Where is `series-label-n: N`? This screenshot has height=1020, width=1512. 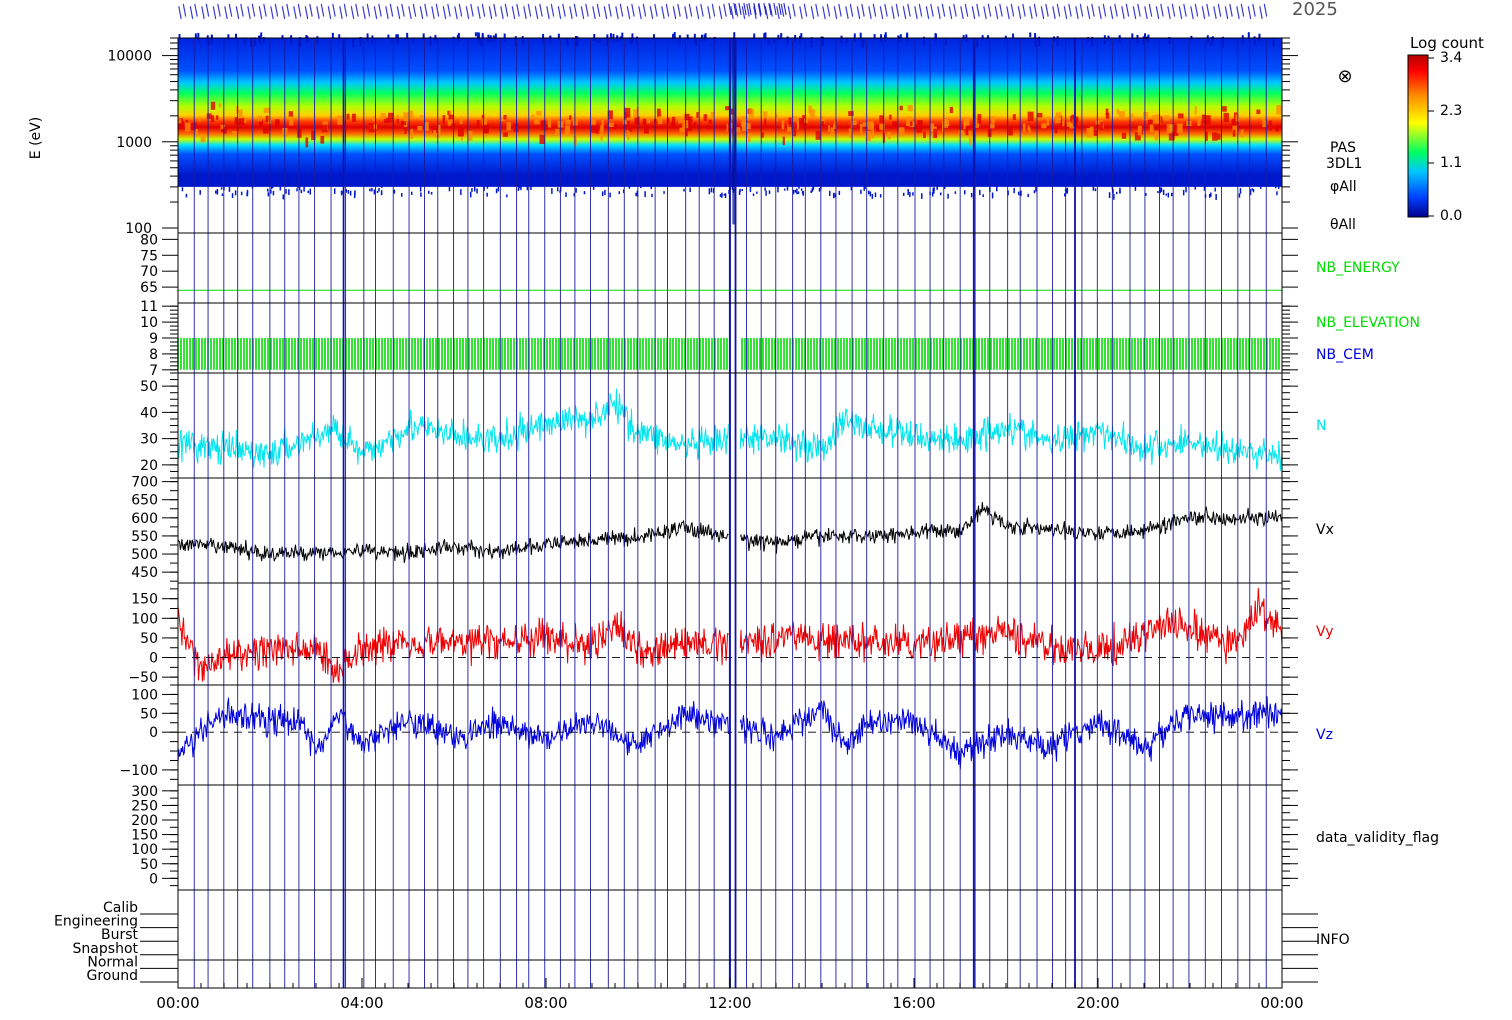 series-label-n: N is located at coordinates (1321, 426).